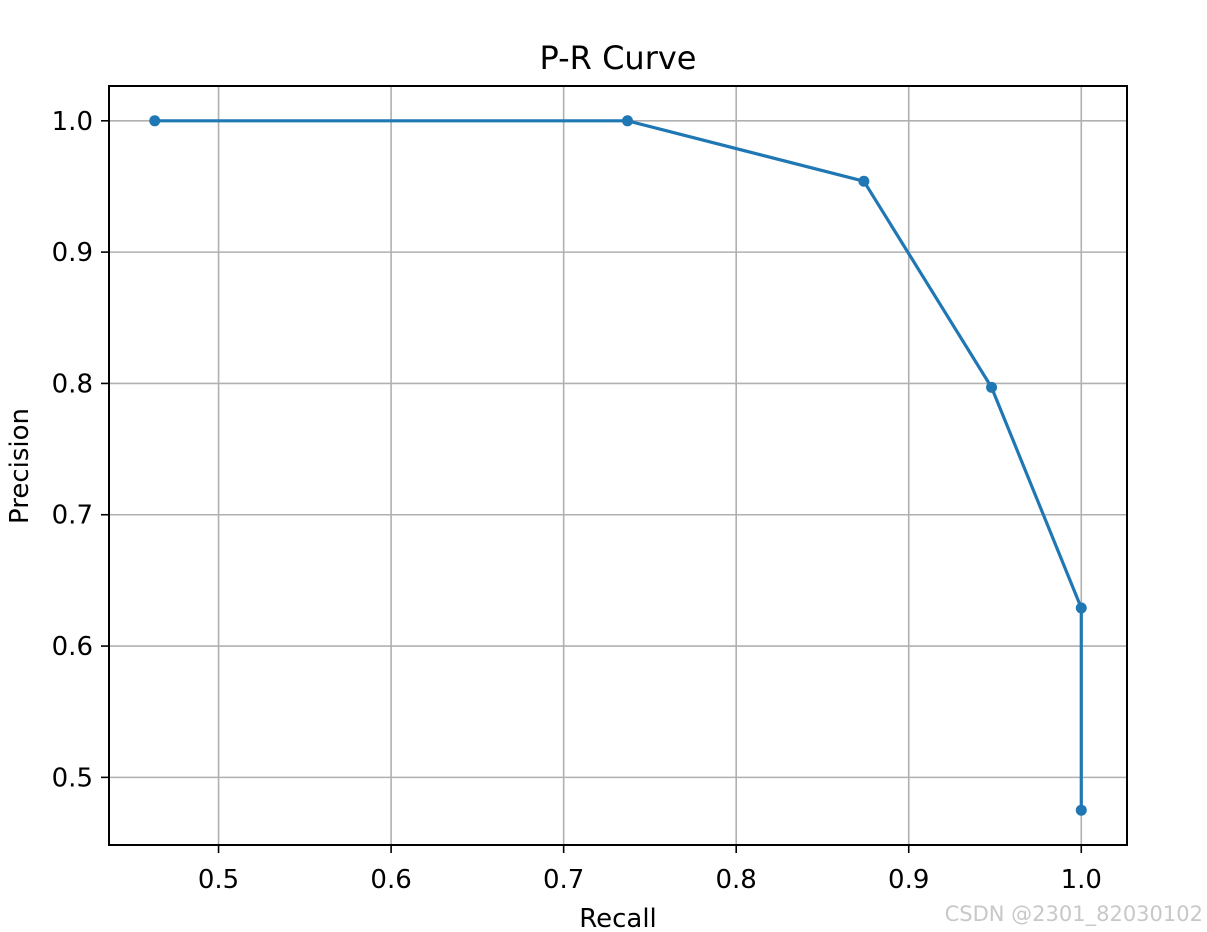 The height and width of the screenshot is (932, 1207). I want to click on y-tick-label: 0.7, so click(72, 516).